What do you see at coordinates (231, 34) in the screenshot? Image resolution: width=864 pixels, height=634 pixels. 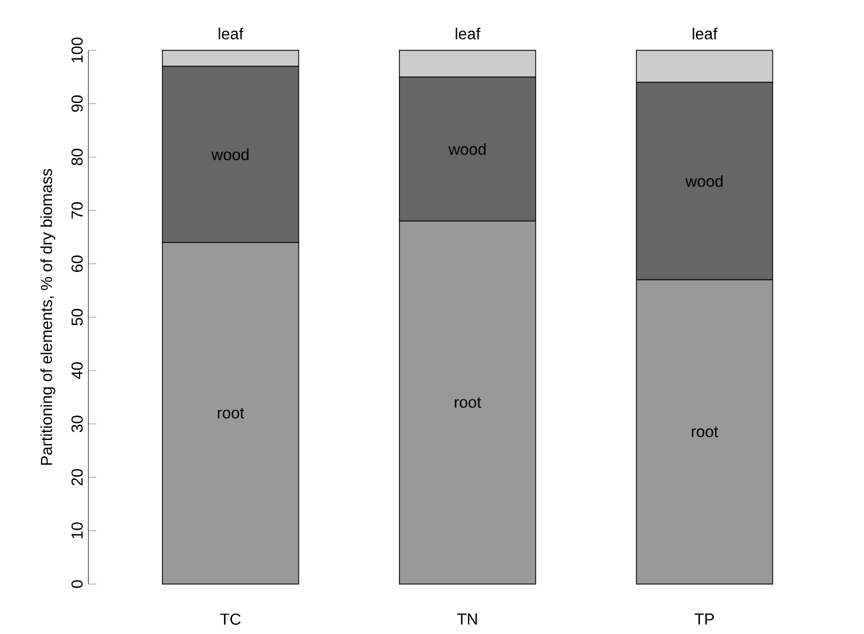 I see `series-label: leaf` at bounding box center [231, 34].